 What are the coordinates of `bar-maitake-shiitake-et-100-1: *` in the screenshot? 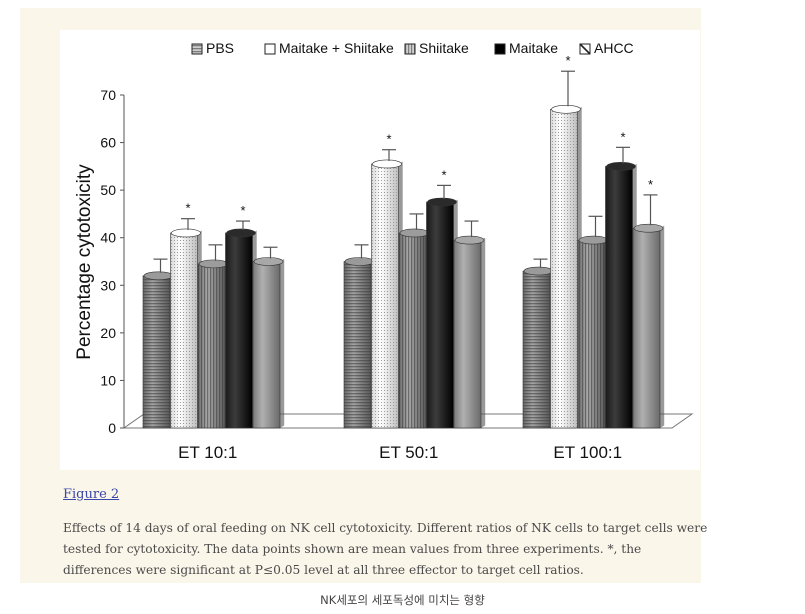 It's located at (566, 241).